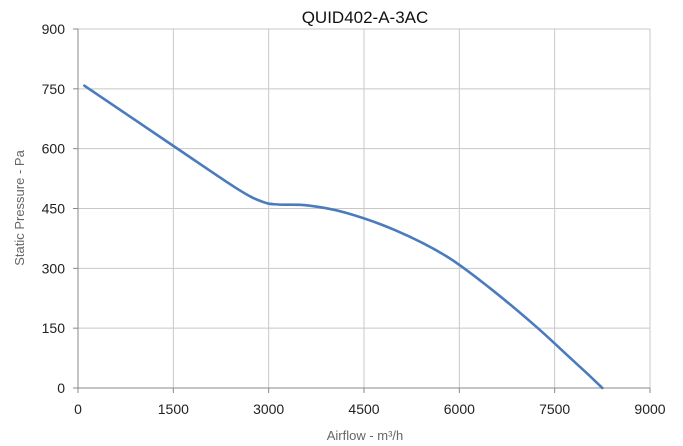  I want to click on y-axis-title: Static Pressure - Pa, so click(19, 207).